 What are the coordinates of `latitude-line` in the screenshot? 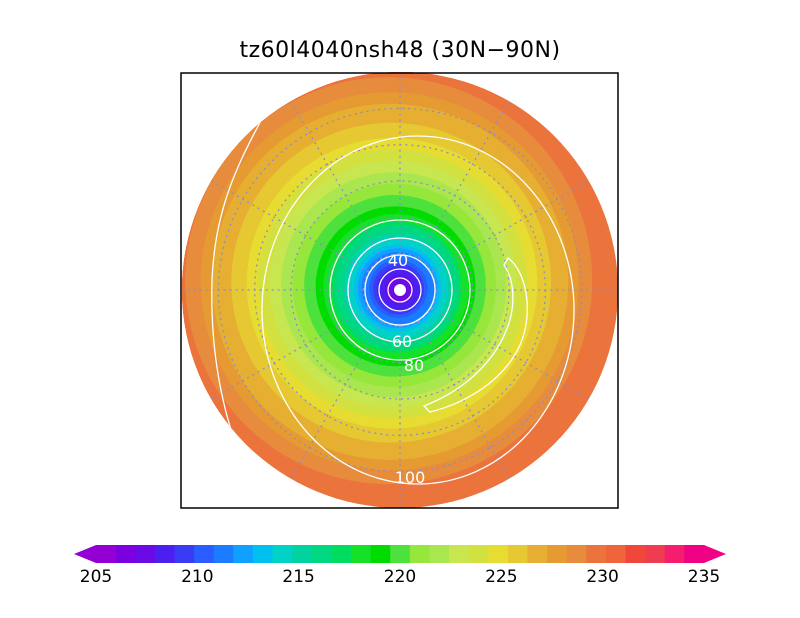 It's located at (400, 290).